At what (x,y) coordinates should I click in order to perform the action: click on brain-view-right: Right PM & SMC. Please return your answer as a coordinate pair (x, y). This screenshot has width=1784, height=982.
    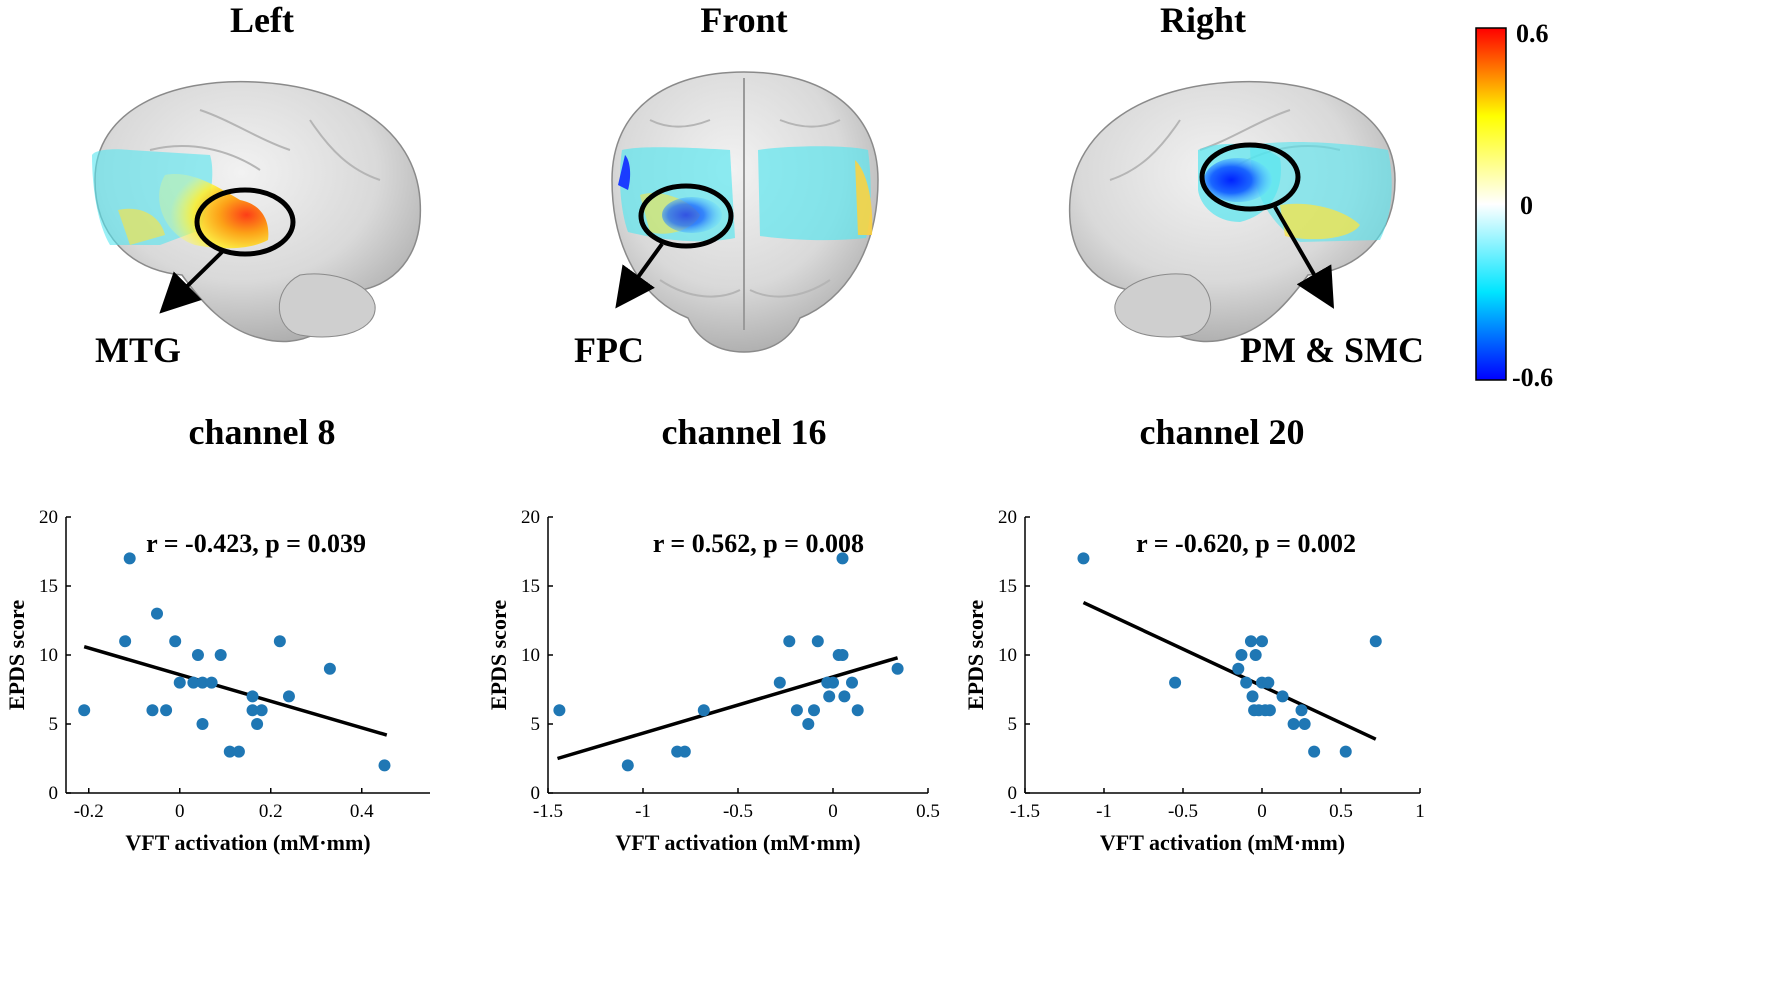
    Looking at the image, I should click on (1246, 185).